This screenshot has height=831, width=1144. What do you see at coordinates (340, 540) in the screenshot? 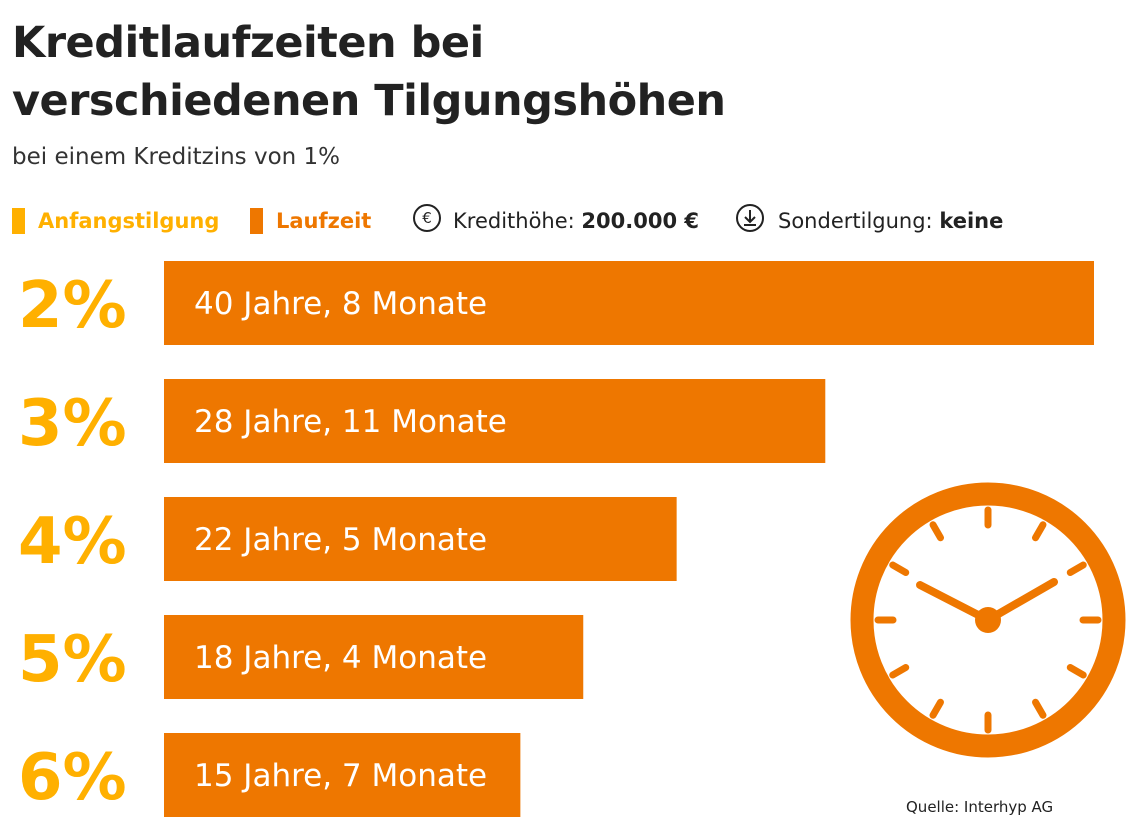
I see `bar-label-3: 22 Jahre, 5 Monate` at bounding box center [340, 540].